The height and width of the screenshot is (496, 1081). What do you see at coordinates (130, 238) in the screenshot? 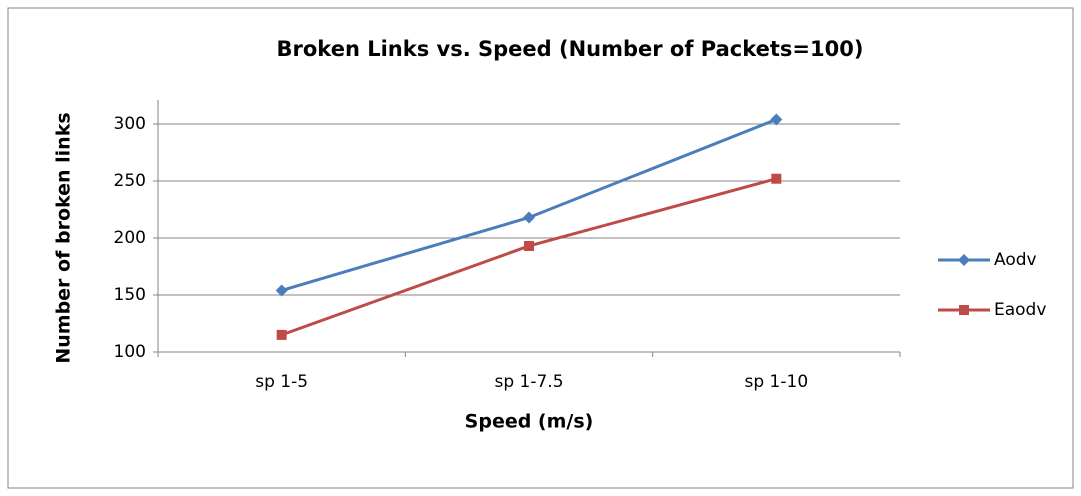
I see `y-tick-label: 200` at bounding box center [130, 238].